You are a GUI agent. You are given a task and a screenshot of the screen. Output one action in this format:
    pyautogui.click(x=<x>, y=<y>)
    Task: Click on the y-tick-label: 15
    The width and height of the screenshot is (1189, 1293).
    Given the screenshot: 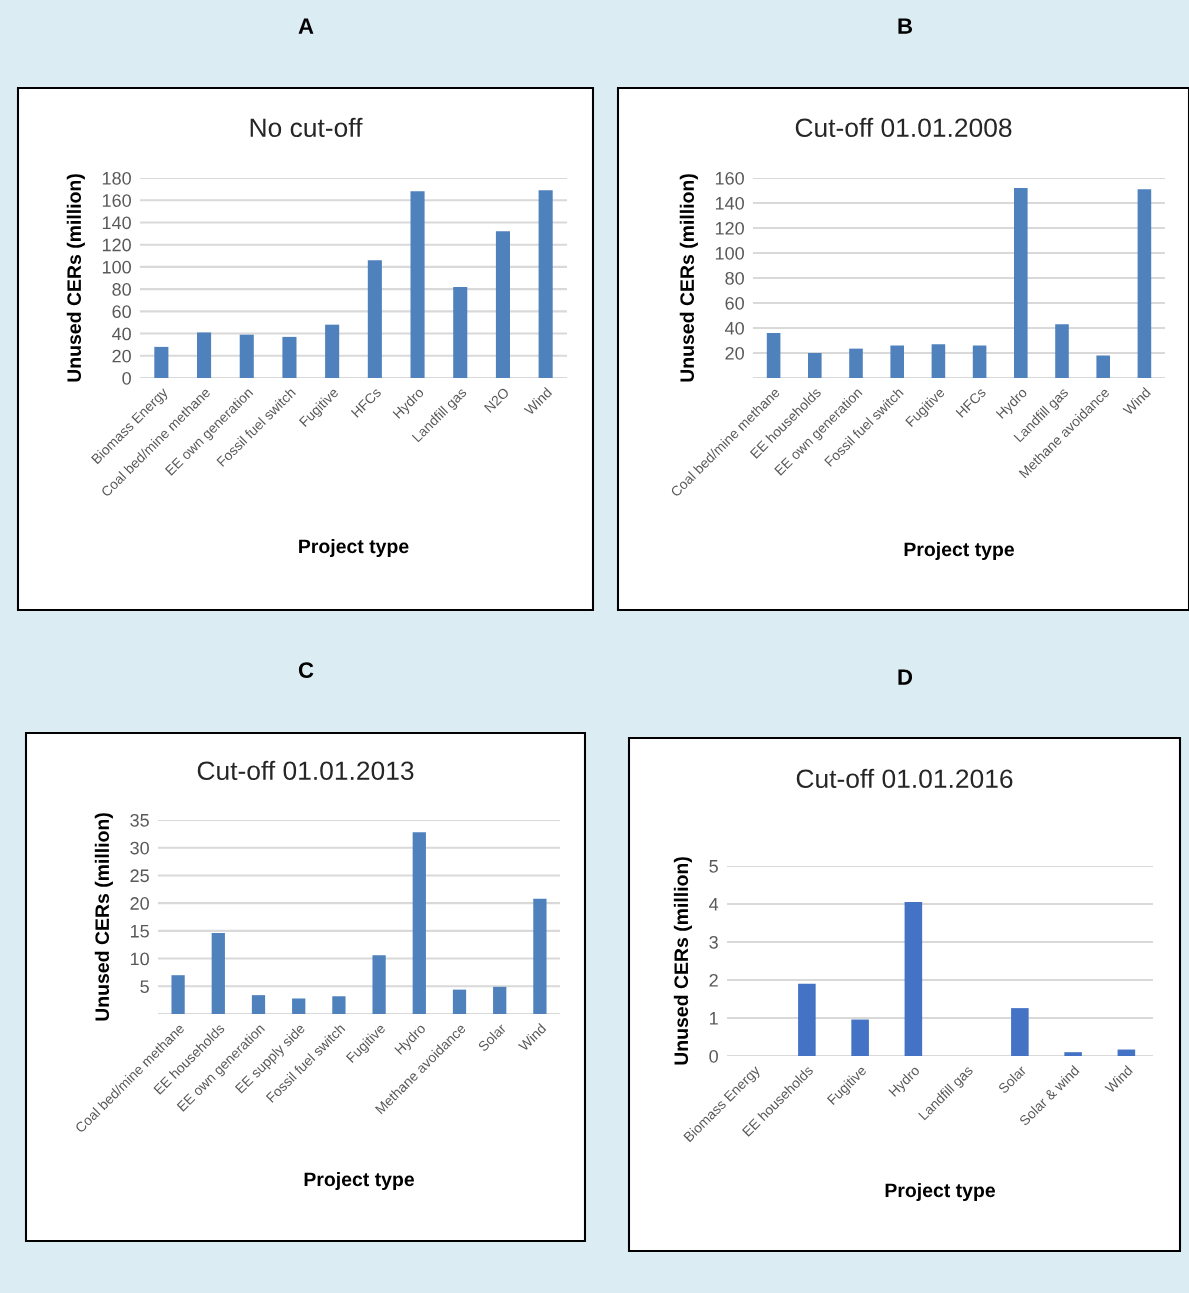 What is the action you would take?
    pyautogui.click(x=139, y=931)
    